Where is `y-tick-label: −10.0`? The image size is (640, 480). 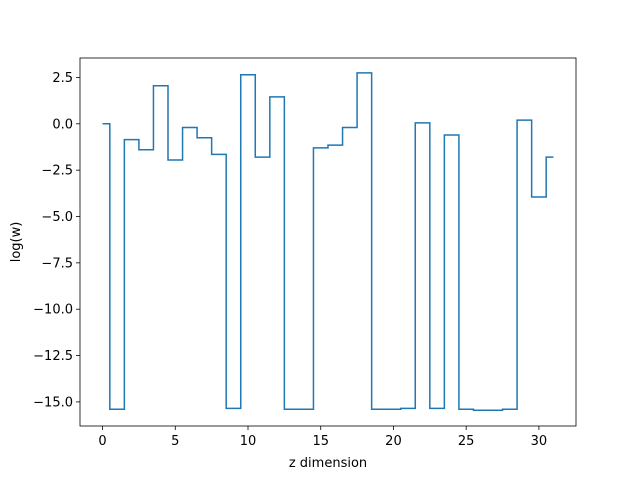
y-tick-label: −10.0 is located at coordinates (53, 310).